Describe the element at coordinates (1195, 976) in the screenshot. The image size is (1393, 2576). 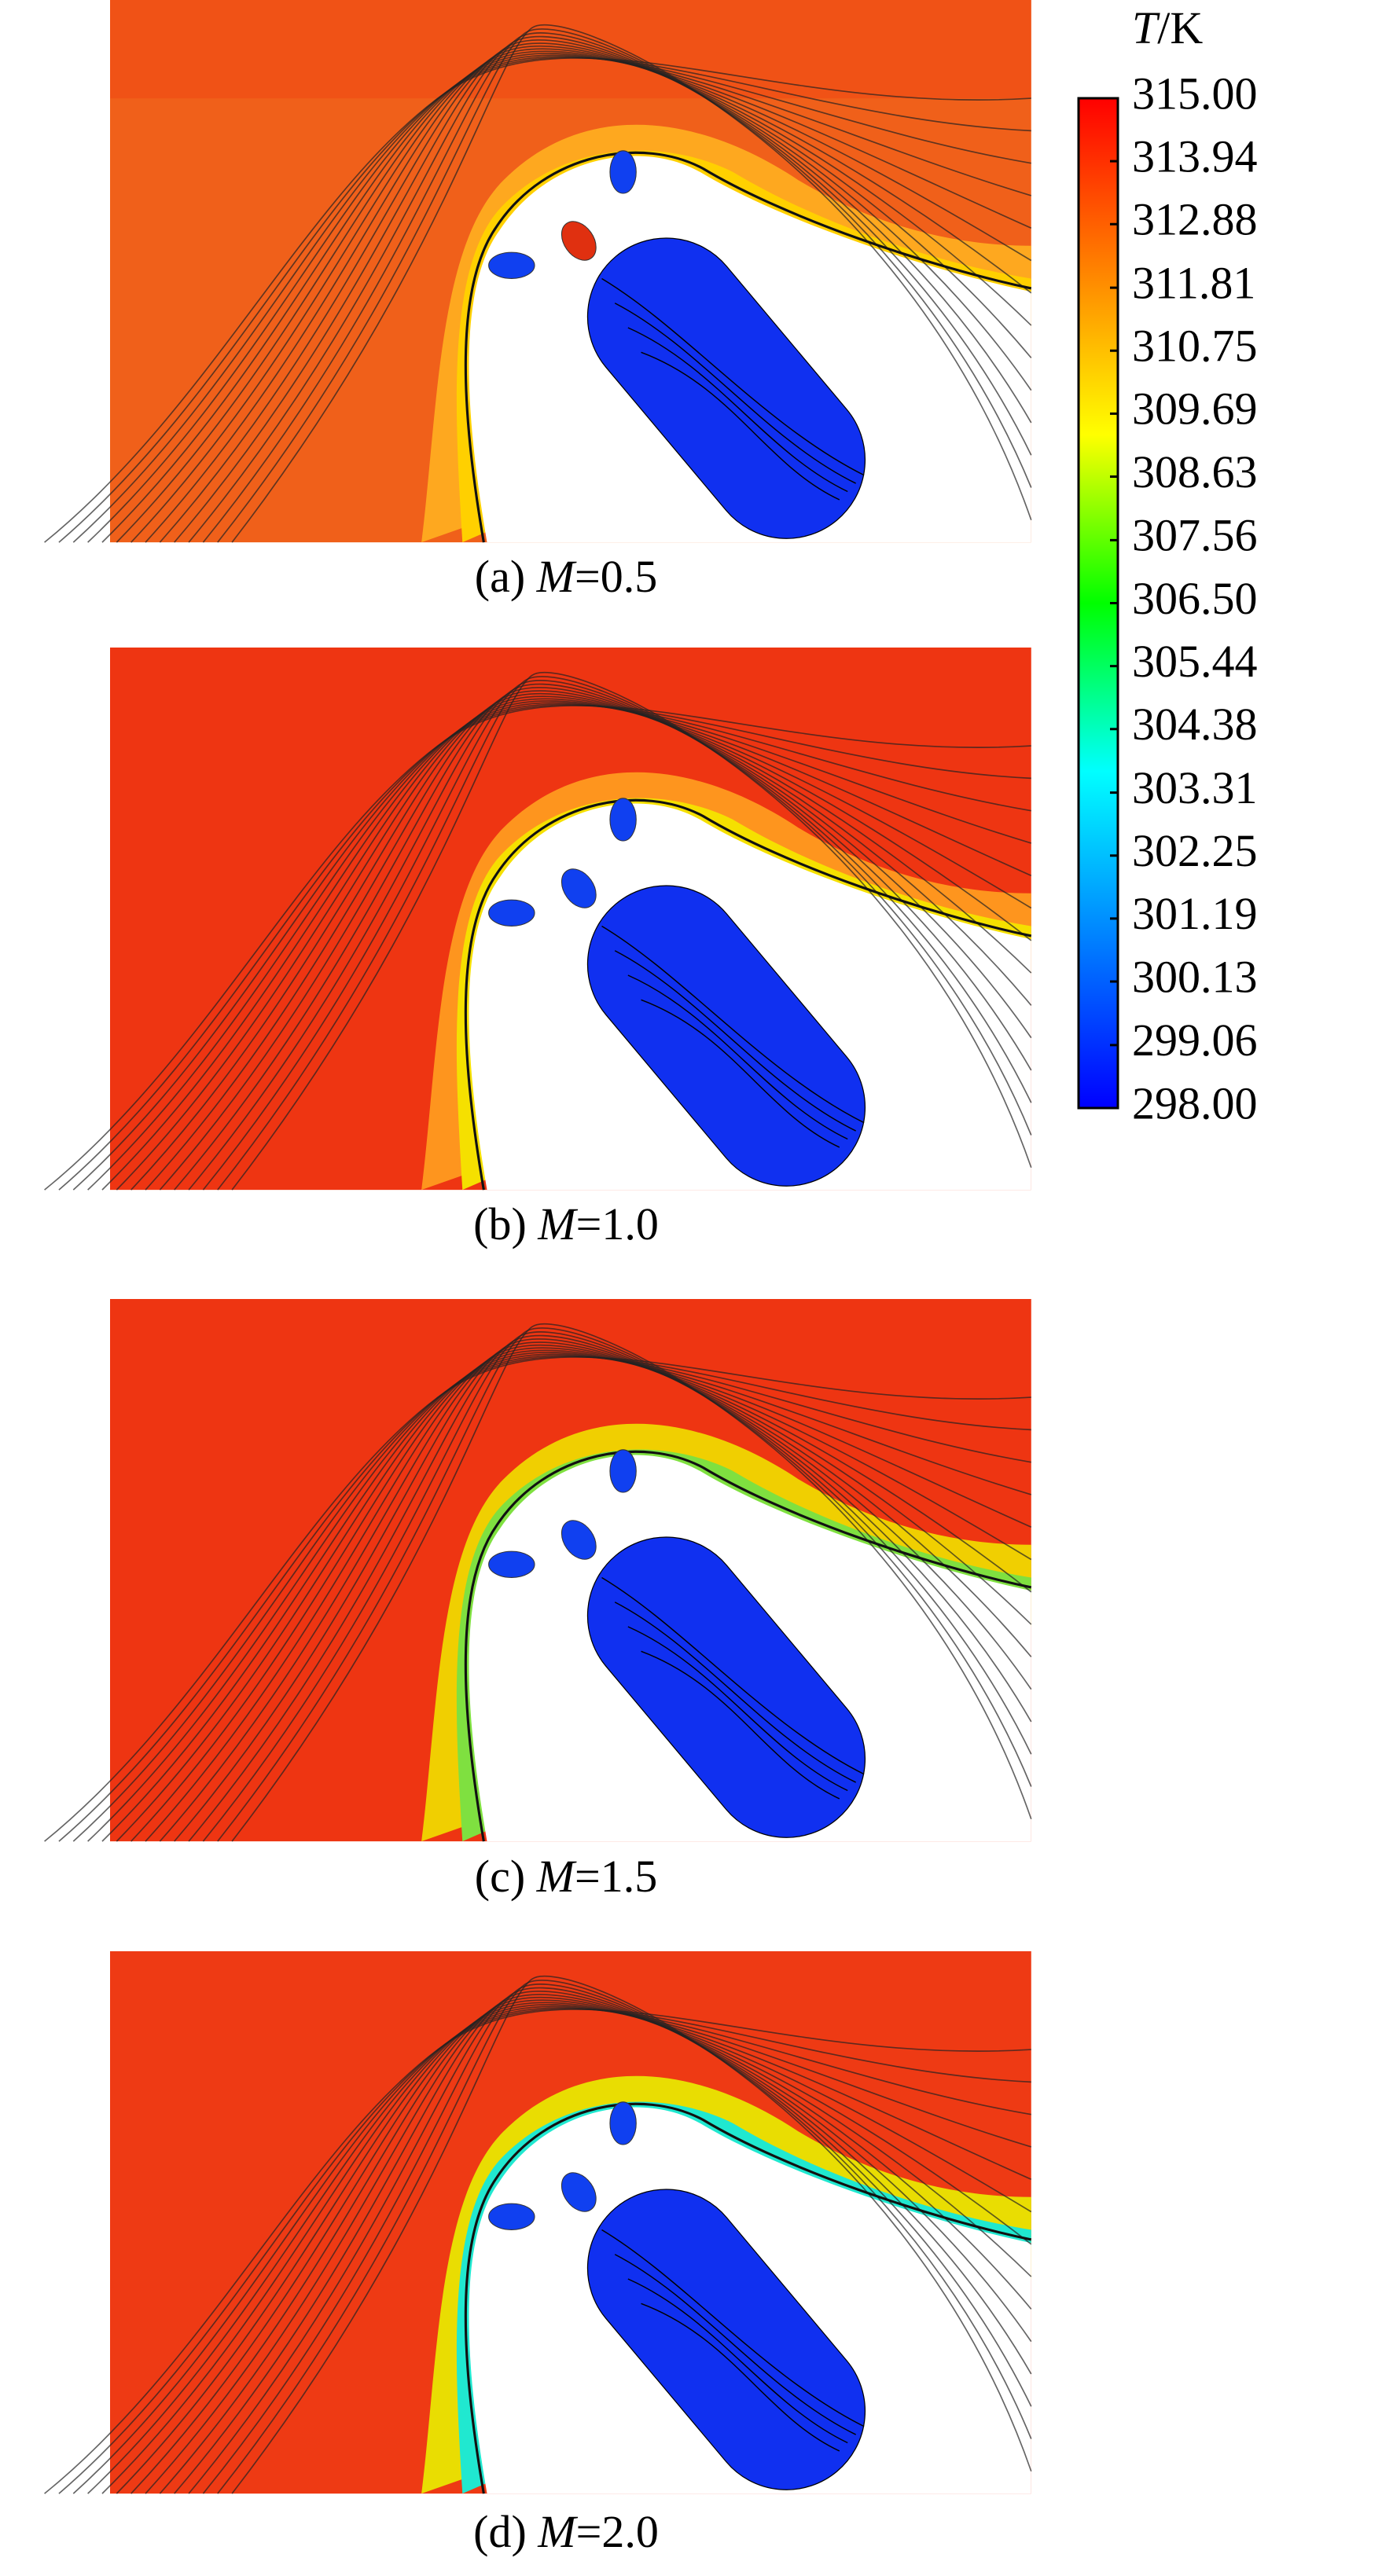
I see `colorbar-tick-label: 300.13` at that location.